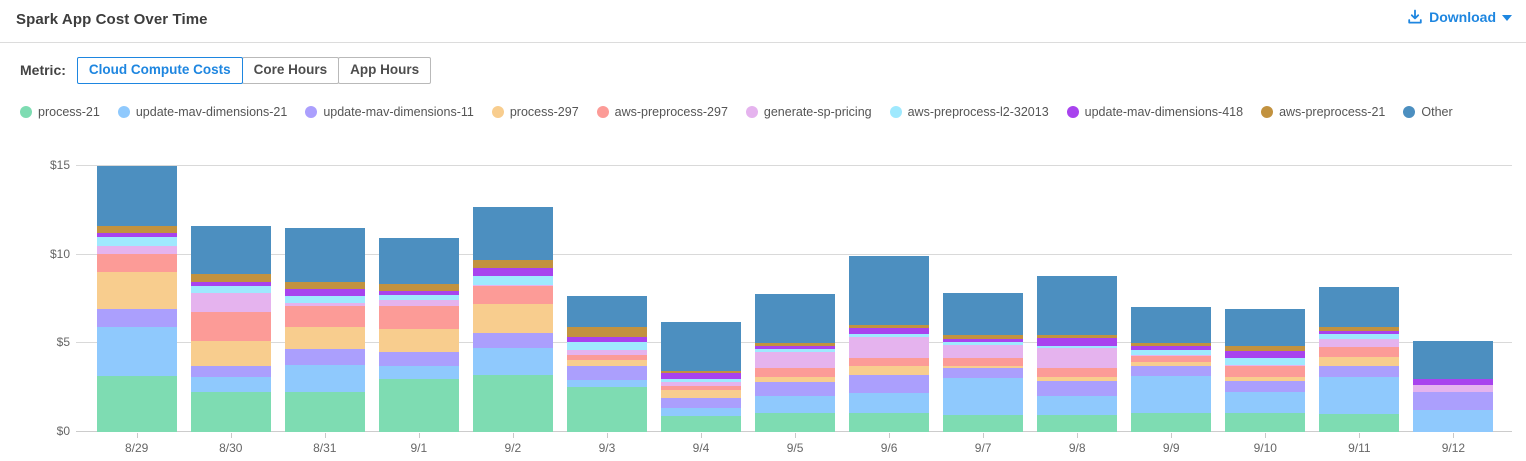  I want to click on legend-item-generate-sp-pricing: generate-sp-pricing, so click(808, 112).